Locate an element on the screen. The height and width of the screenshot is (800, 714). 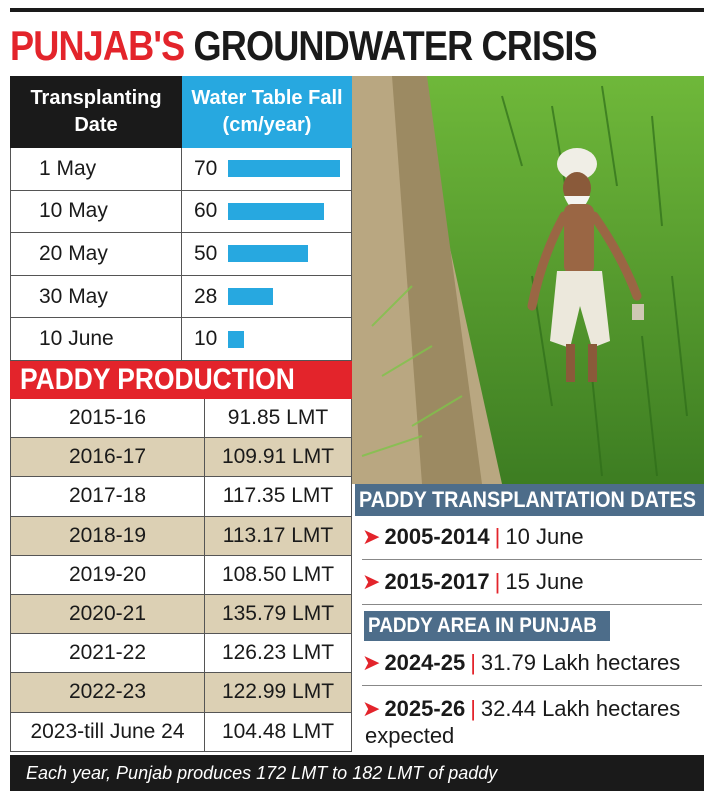
water-table-fall-value: 10 is located at coordinates (206, 339).